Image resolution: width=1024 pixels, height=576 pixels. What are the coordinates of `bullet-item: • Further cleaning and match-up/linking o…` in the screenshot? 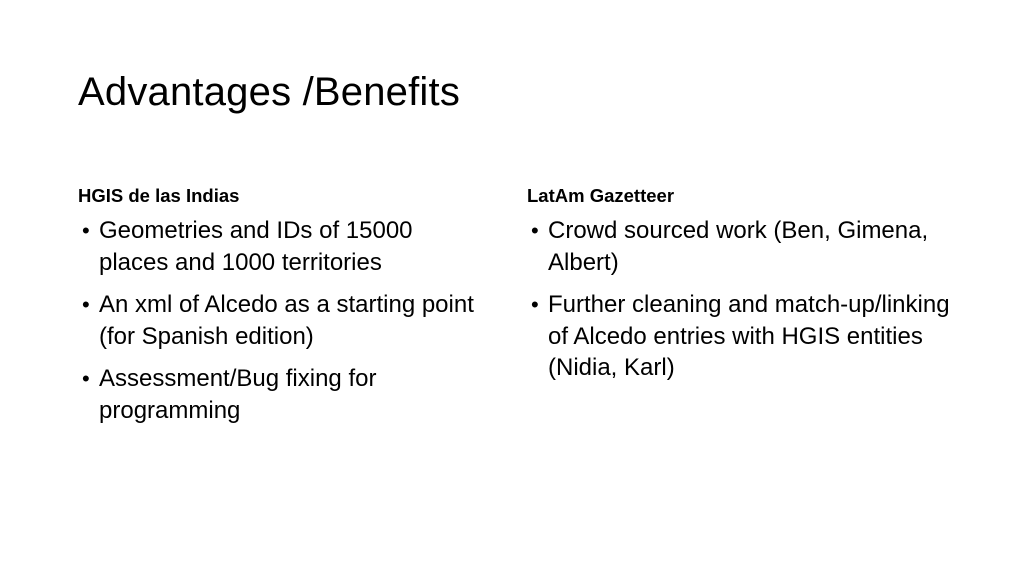 It's located at (747, 336).